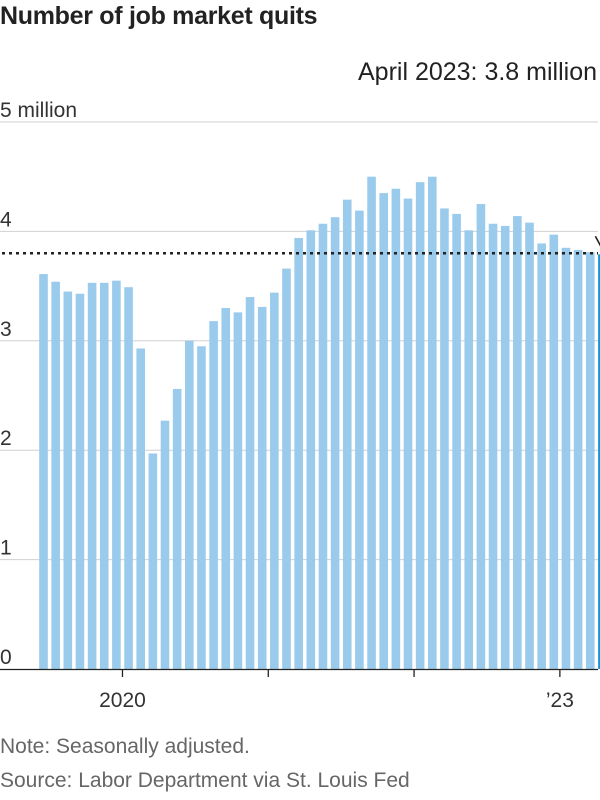 This screenshot has height=800, width=600. What do you see at coordinates (6, 438) in the screenshot?
I see `y-tick-label: 2` at bounding box center [6, 438].